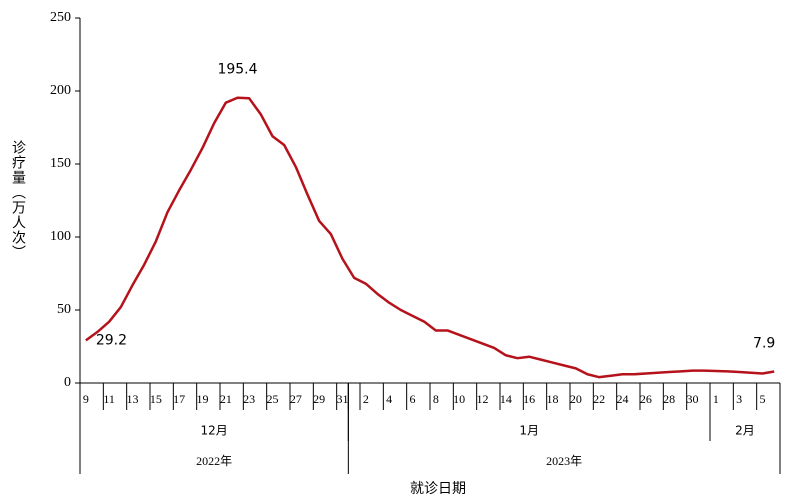  Describe the element at coordinates (764, 343) in the screenshot. I see `data-label: 7.9` at that location.